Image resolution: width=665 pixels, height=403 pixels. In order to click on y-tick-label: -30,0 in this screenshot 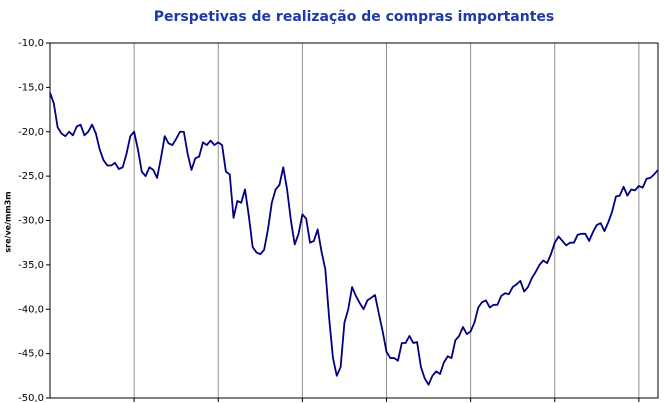, I will do `click(31, 221)`.